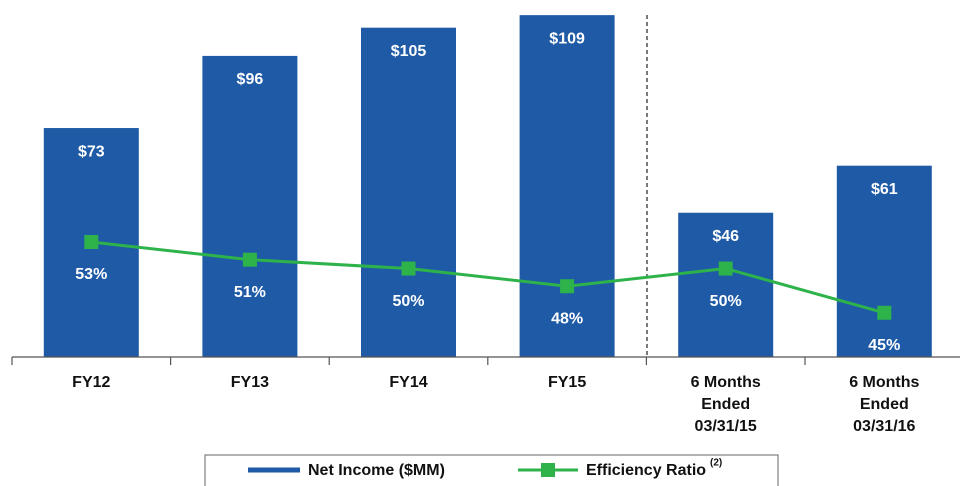 The image size is (960, 486). What do you see at coordinates (91, 274) in the screenshot?
I see `line-value-label: 53%` at bounding box center [91, 274].